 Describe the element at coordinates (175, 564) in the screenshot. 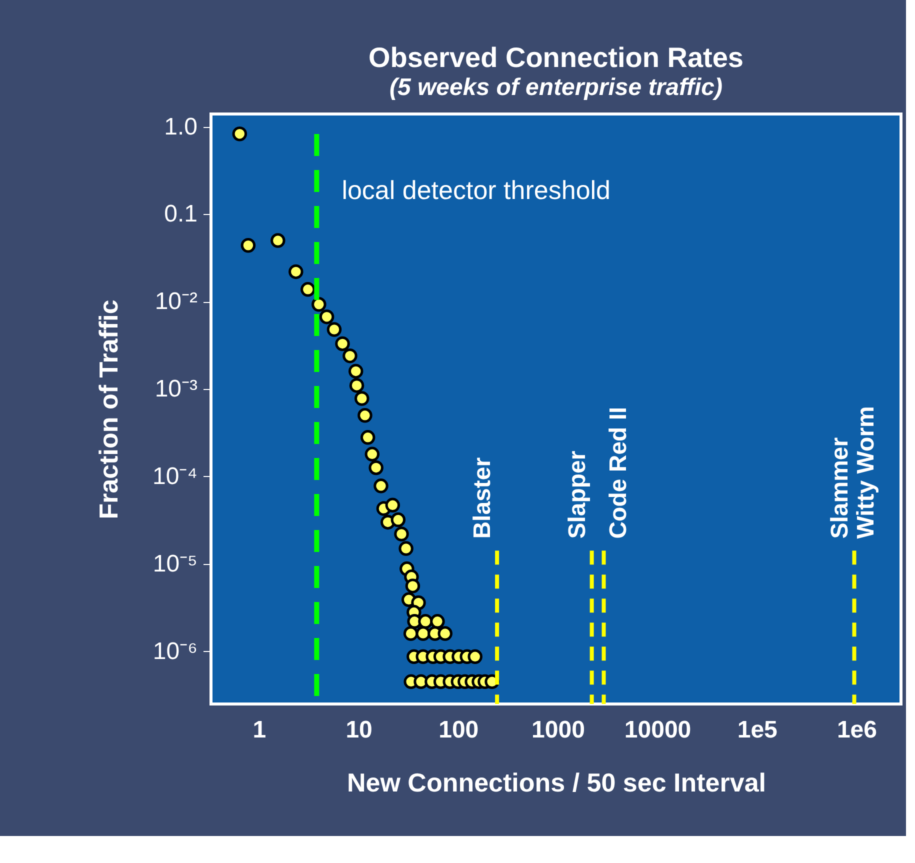

I see `y-tick-label: 10⁻⁵` at that location.